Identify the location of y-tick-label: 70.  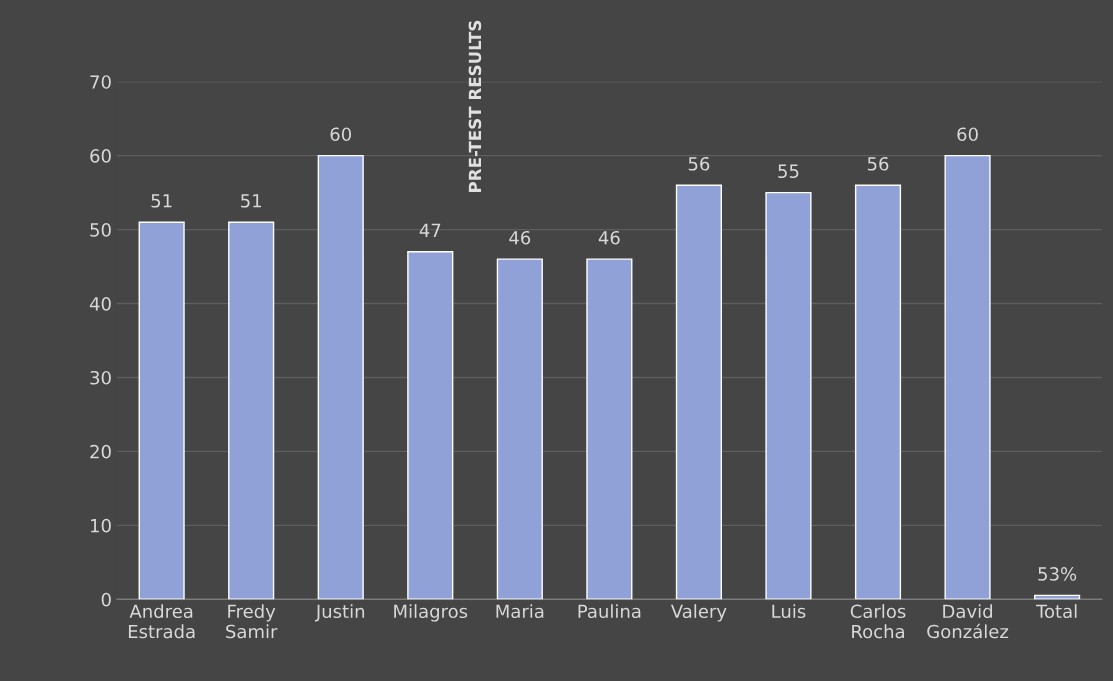
(100, 82).